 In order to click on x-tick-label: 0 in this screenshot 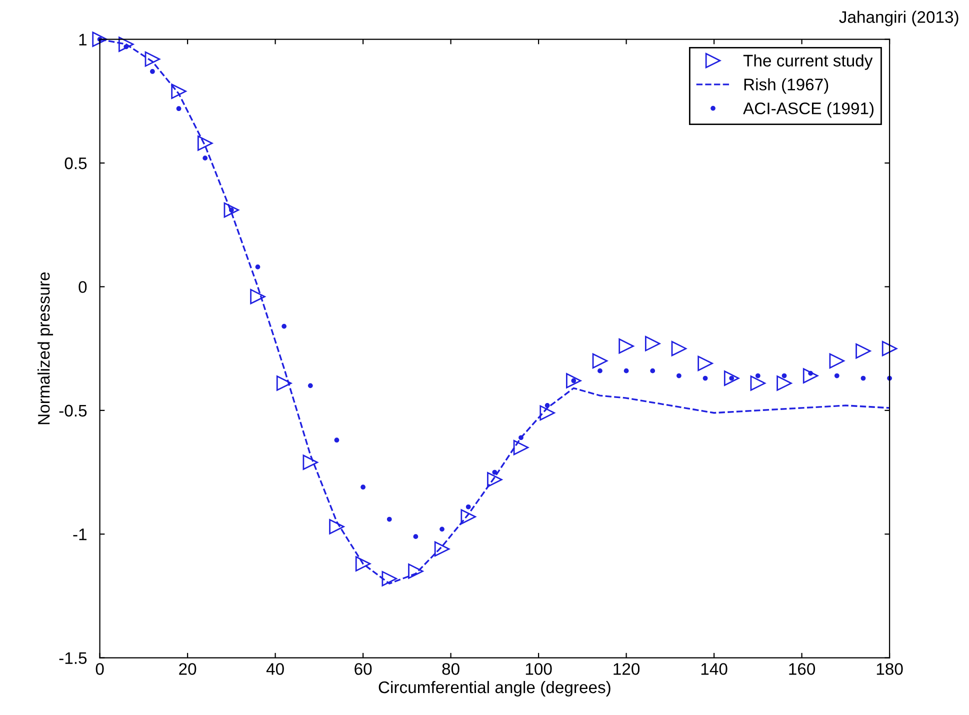, I will do `click(100, 669)`.